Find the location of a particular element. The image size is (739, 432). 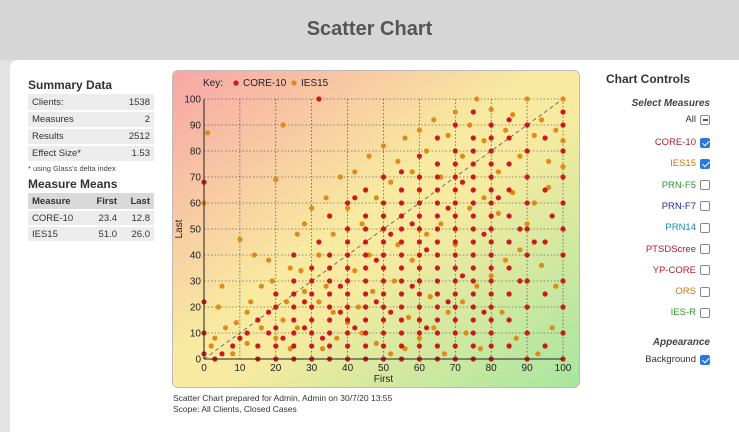

y-tick-label: 80 is located at coordinates (196, 152).